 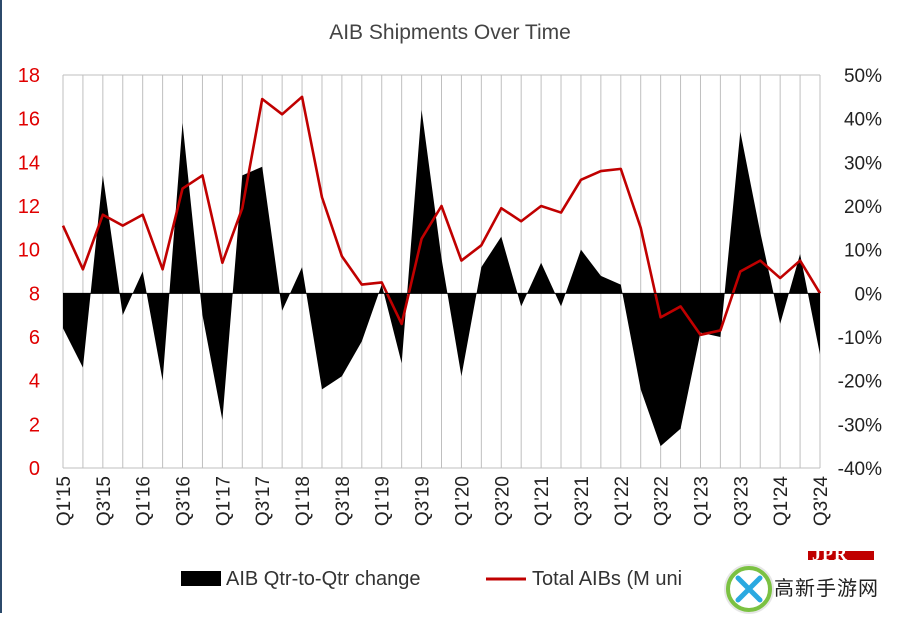 What do you see at coordinates (622, 501) in the screenshot?
I see `x-tick-label: Q1'22` at bounding box center [622, 501].